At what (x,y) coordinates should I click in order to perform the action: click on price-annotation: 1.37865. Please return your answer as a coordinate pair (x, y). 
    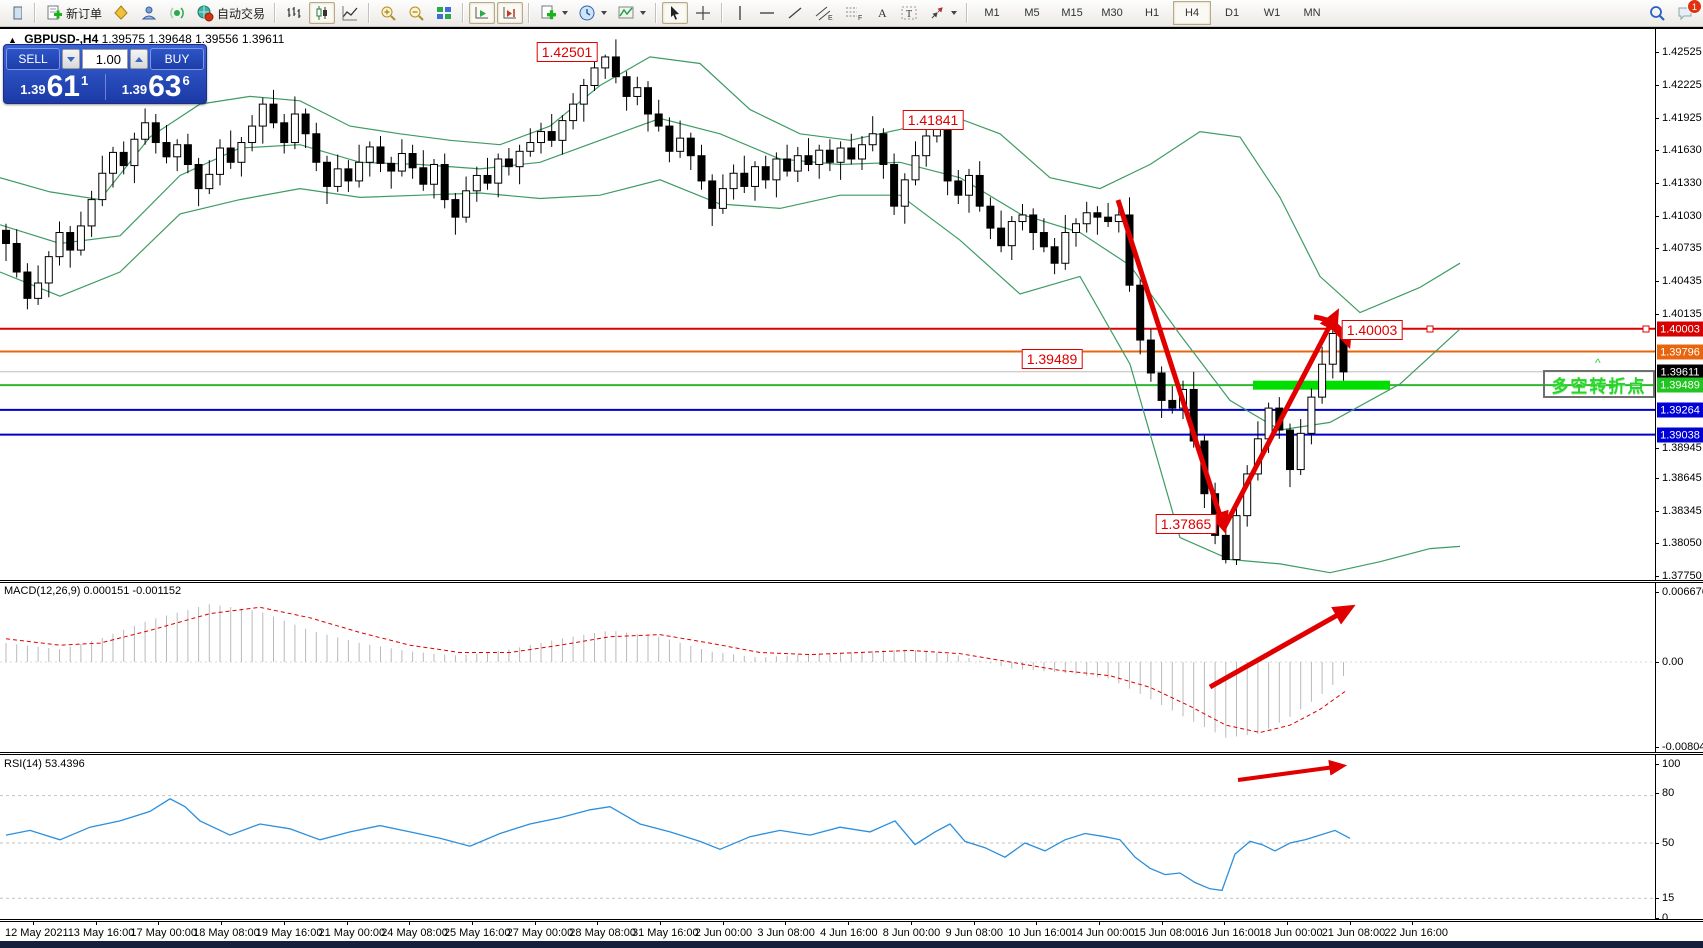
    Looking at the image, I should click on (1186, 524).